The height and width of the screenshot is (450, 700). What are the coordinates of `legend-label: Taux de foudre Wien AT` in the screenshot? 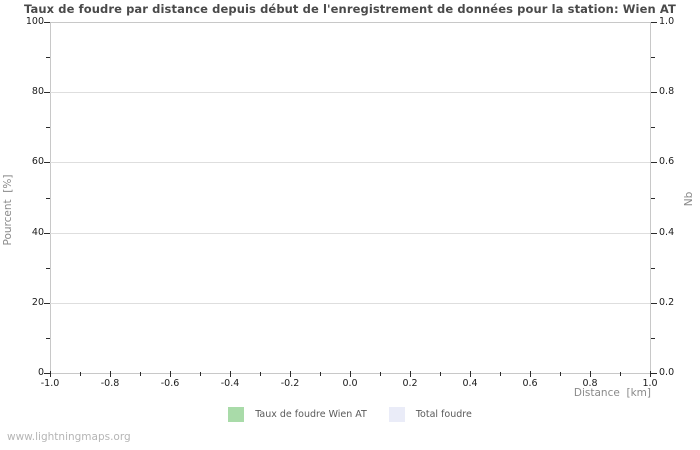 It's located at (311, 414).